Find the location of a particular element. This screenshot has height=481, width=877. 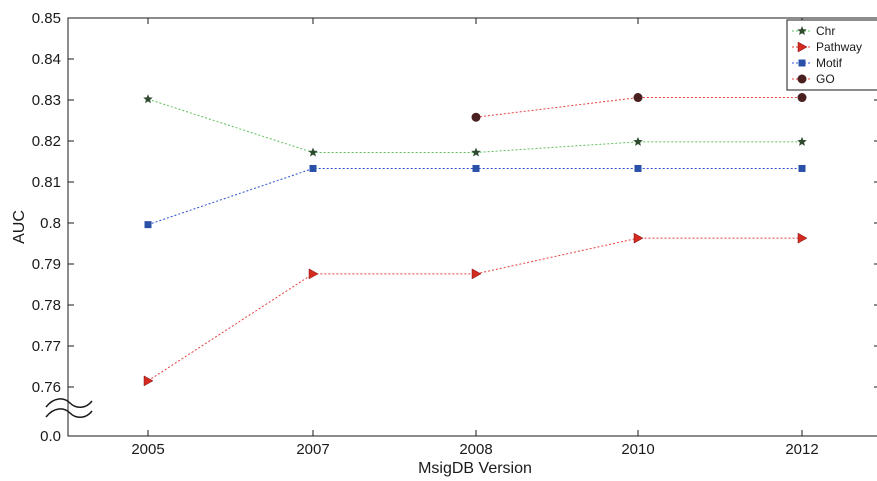

y-tick-label: 0.84 is located at coordinates (46, 59).